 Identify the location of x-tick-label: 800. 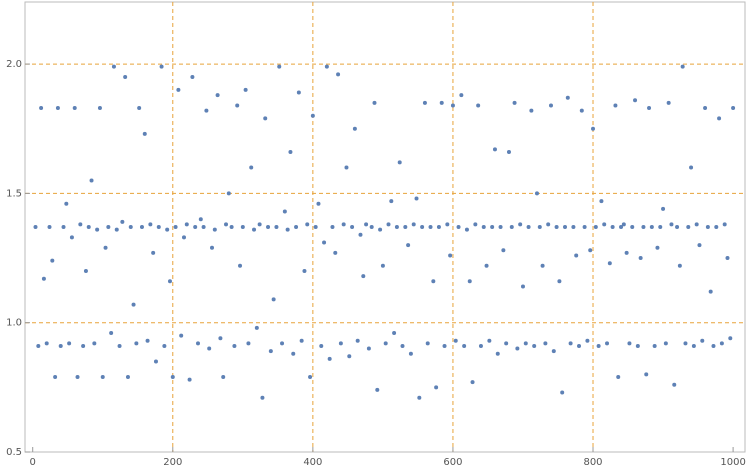
(592, 462).